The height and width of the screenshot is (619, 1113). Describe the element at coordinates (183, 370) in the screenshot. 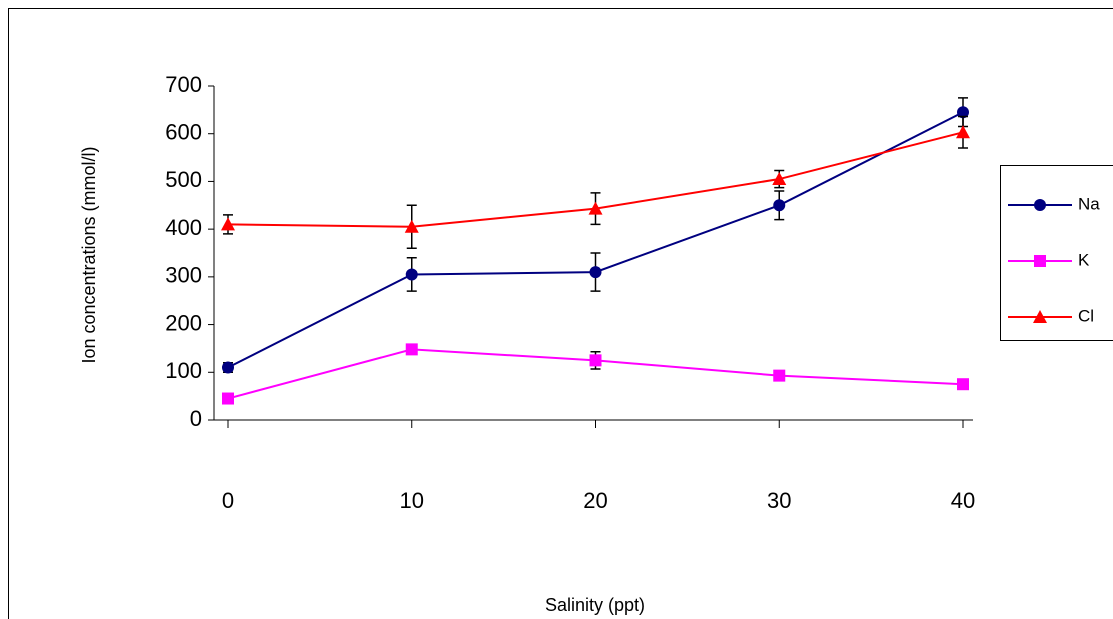

I see `y-tick-label: 100` at that location.